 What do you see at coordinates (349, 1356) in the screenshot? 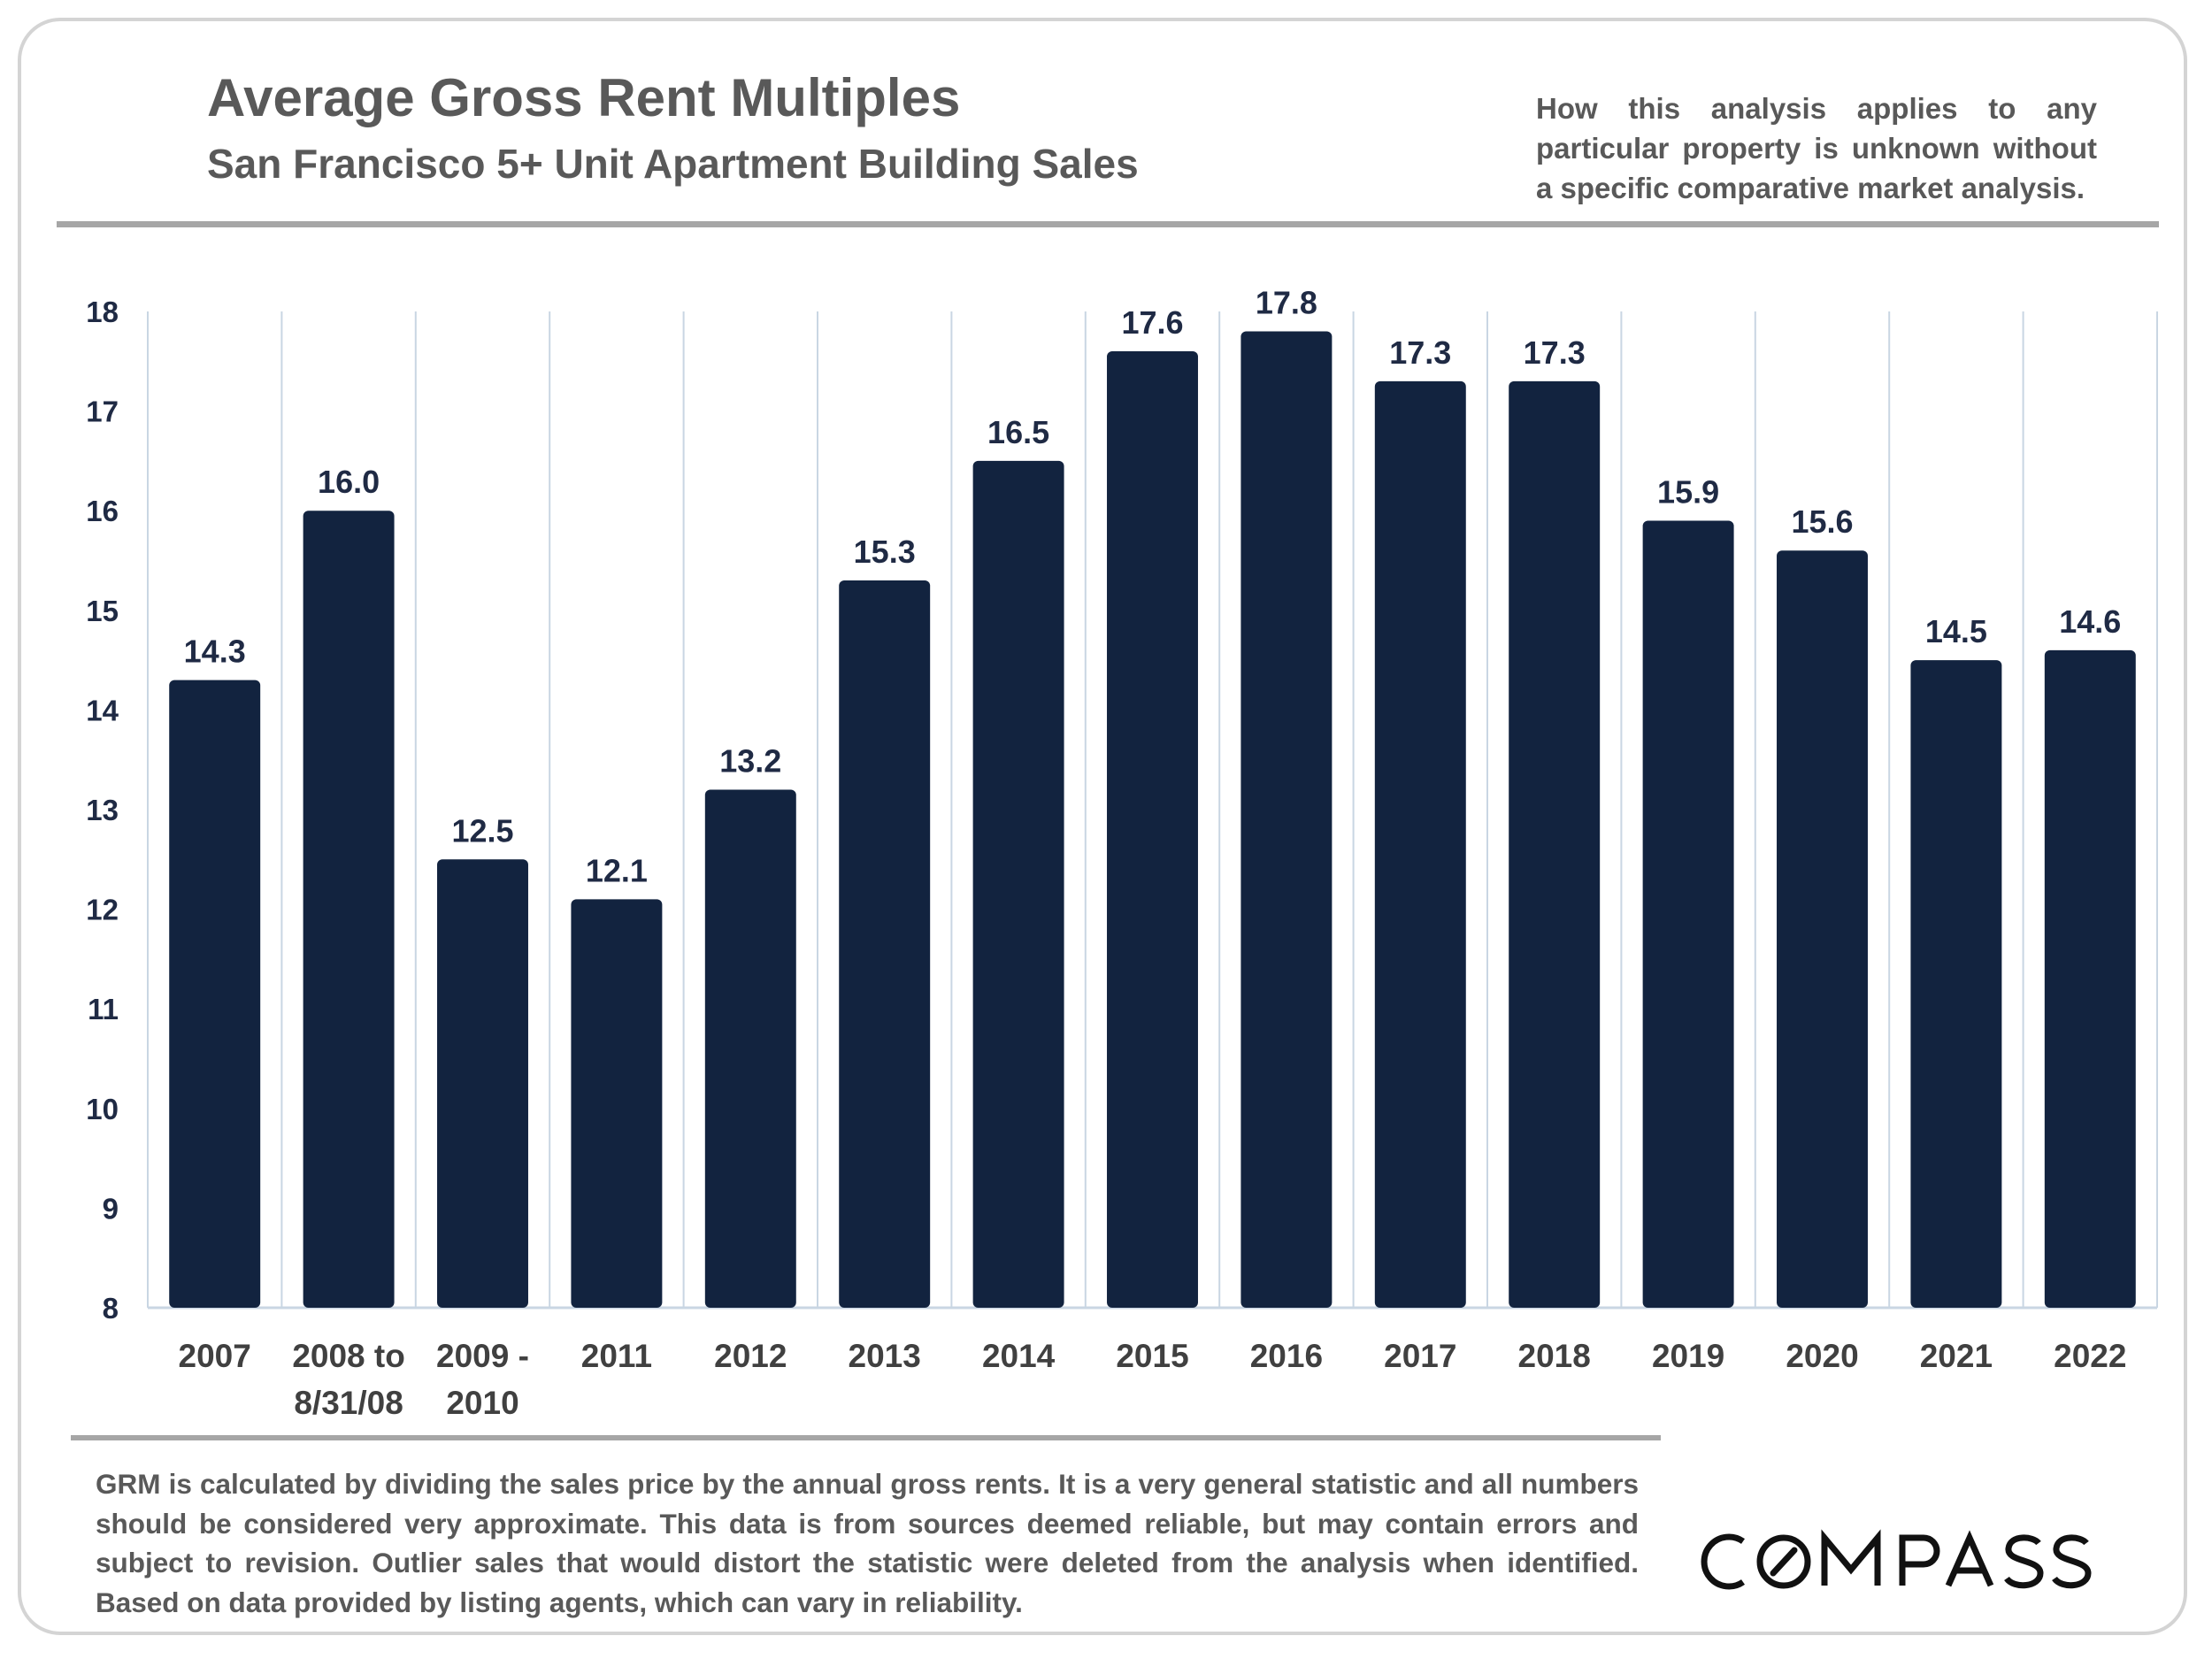
I see `x-tick-label: 2008 to` at bounding box center [349, 1356].